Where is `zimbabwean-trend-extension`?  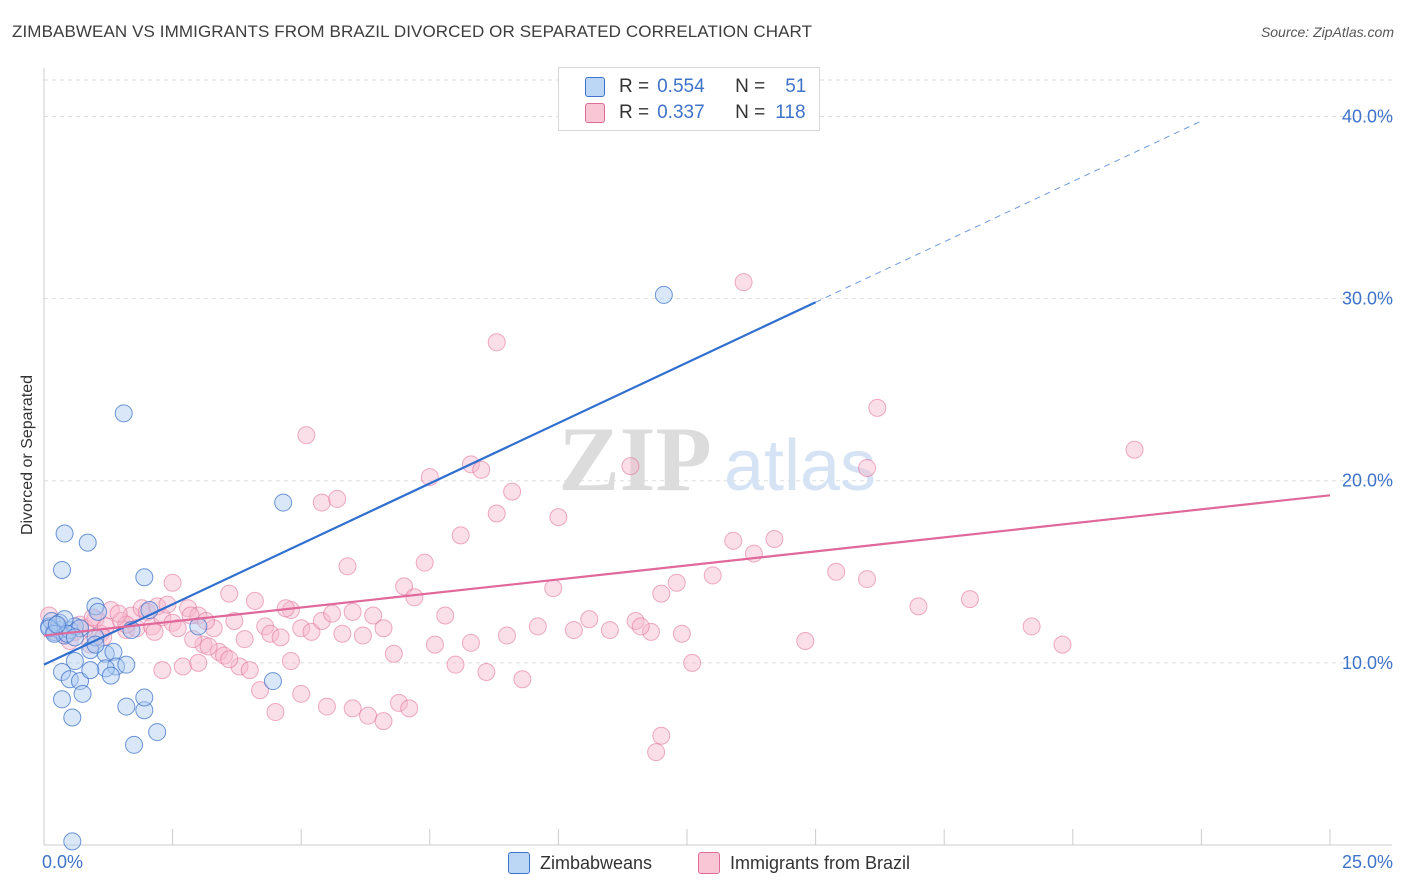
zimbabwean-trend-extension is located at coordinates (1008, 211).